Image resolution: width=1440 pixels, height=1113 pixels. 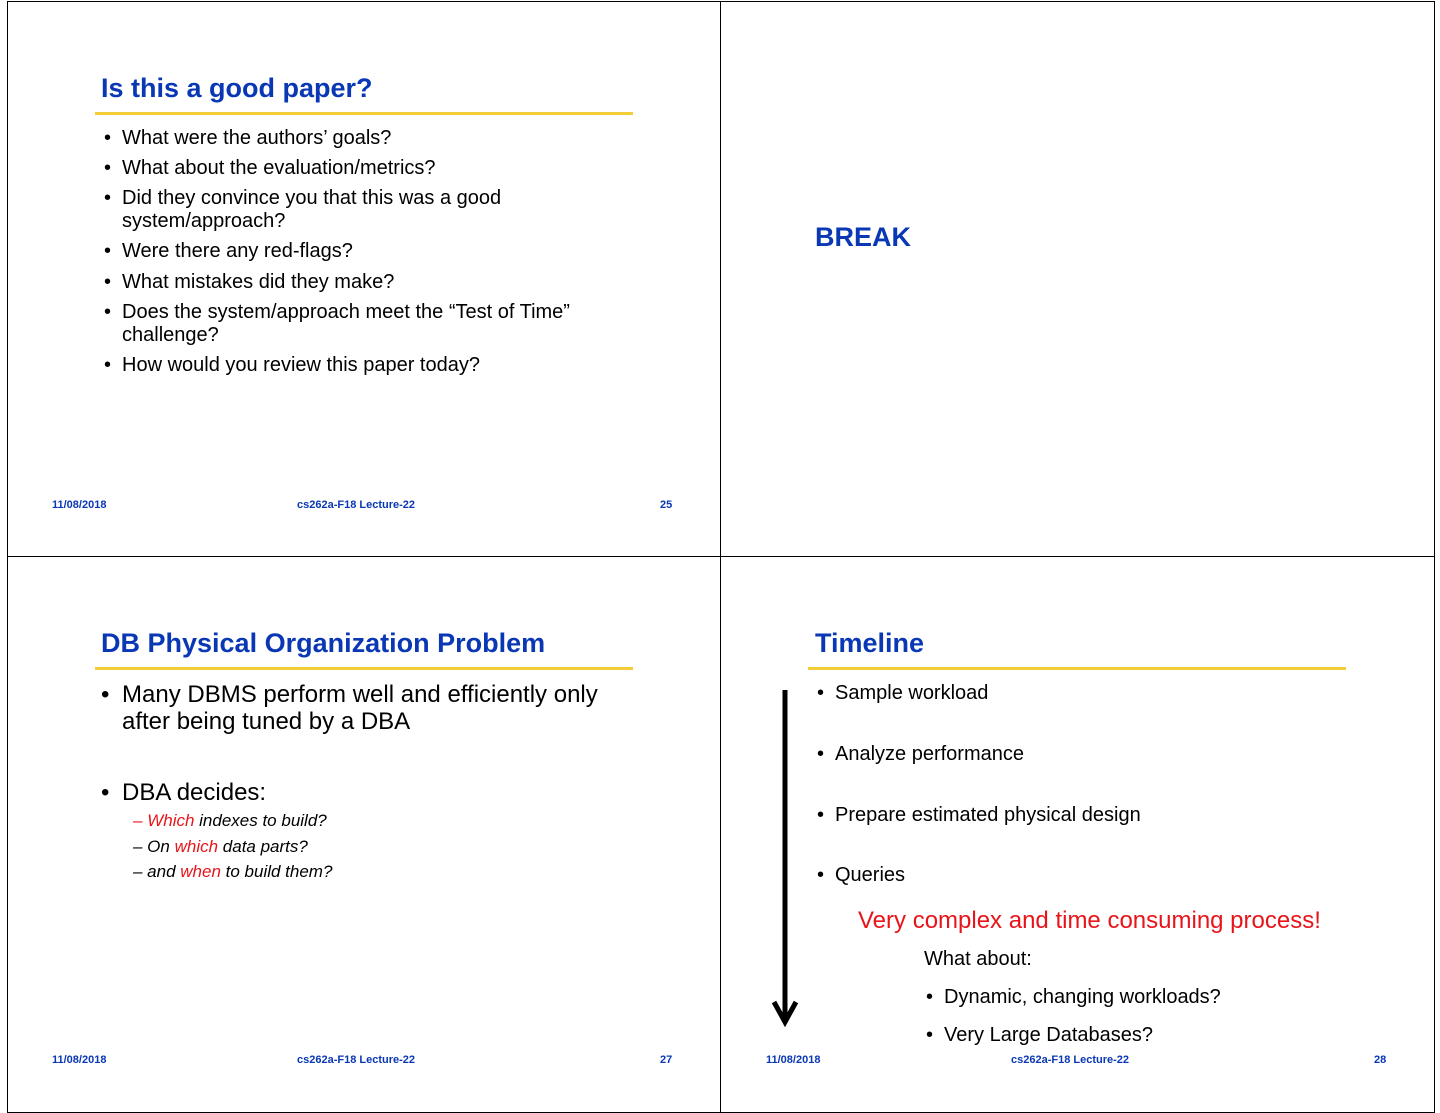 I want to click on sub-item: – and when to build them?, so click(x=233, y=871).